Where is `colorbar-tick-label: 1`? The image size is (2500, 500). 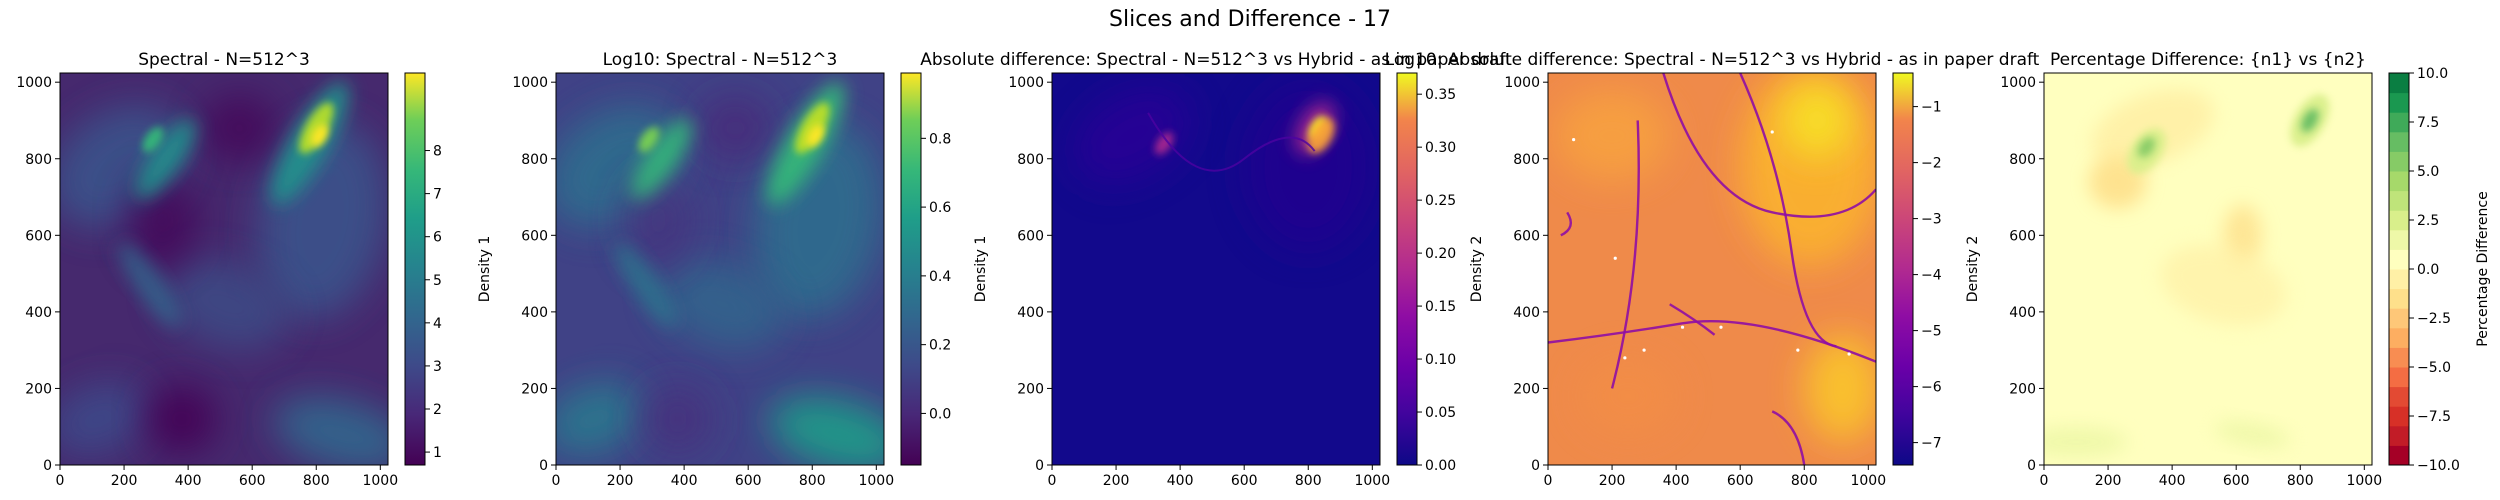 colorbar-tick-label: 1 is located at coordinates (437, 453).